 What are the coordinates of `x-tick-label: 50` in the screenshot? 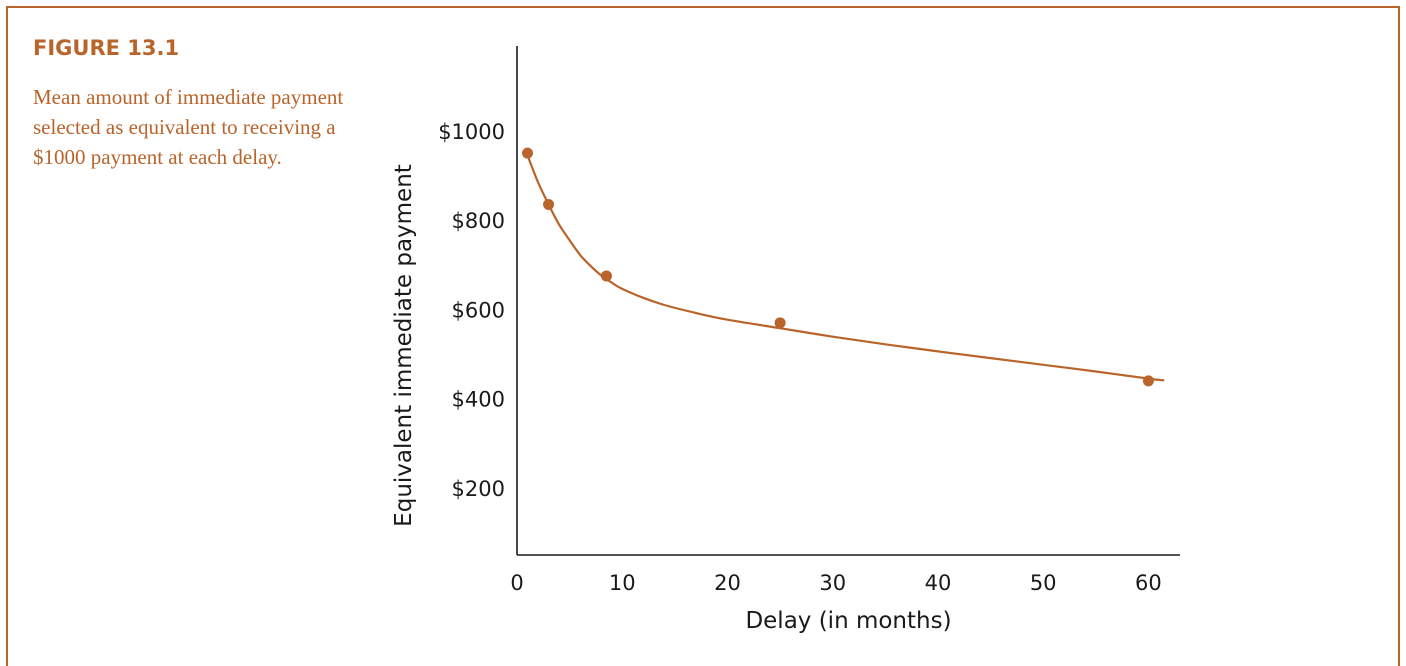 It's located at (1043, 583).